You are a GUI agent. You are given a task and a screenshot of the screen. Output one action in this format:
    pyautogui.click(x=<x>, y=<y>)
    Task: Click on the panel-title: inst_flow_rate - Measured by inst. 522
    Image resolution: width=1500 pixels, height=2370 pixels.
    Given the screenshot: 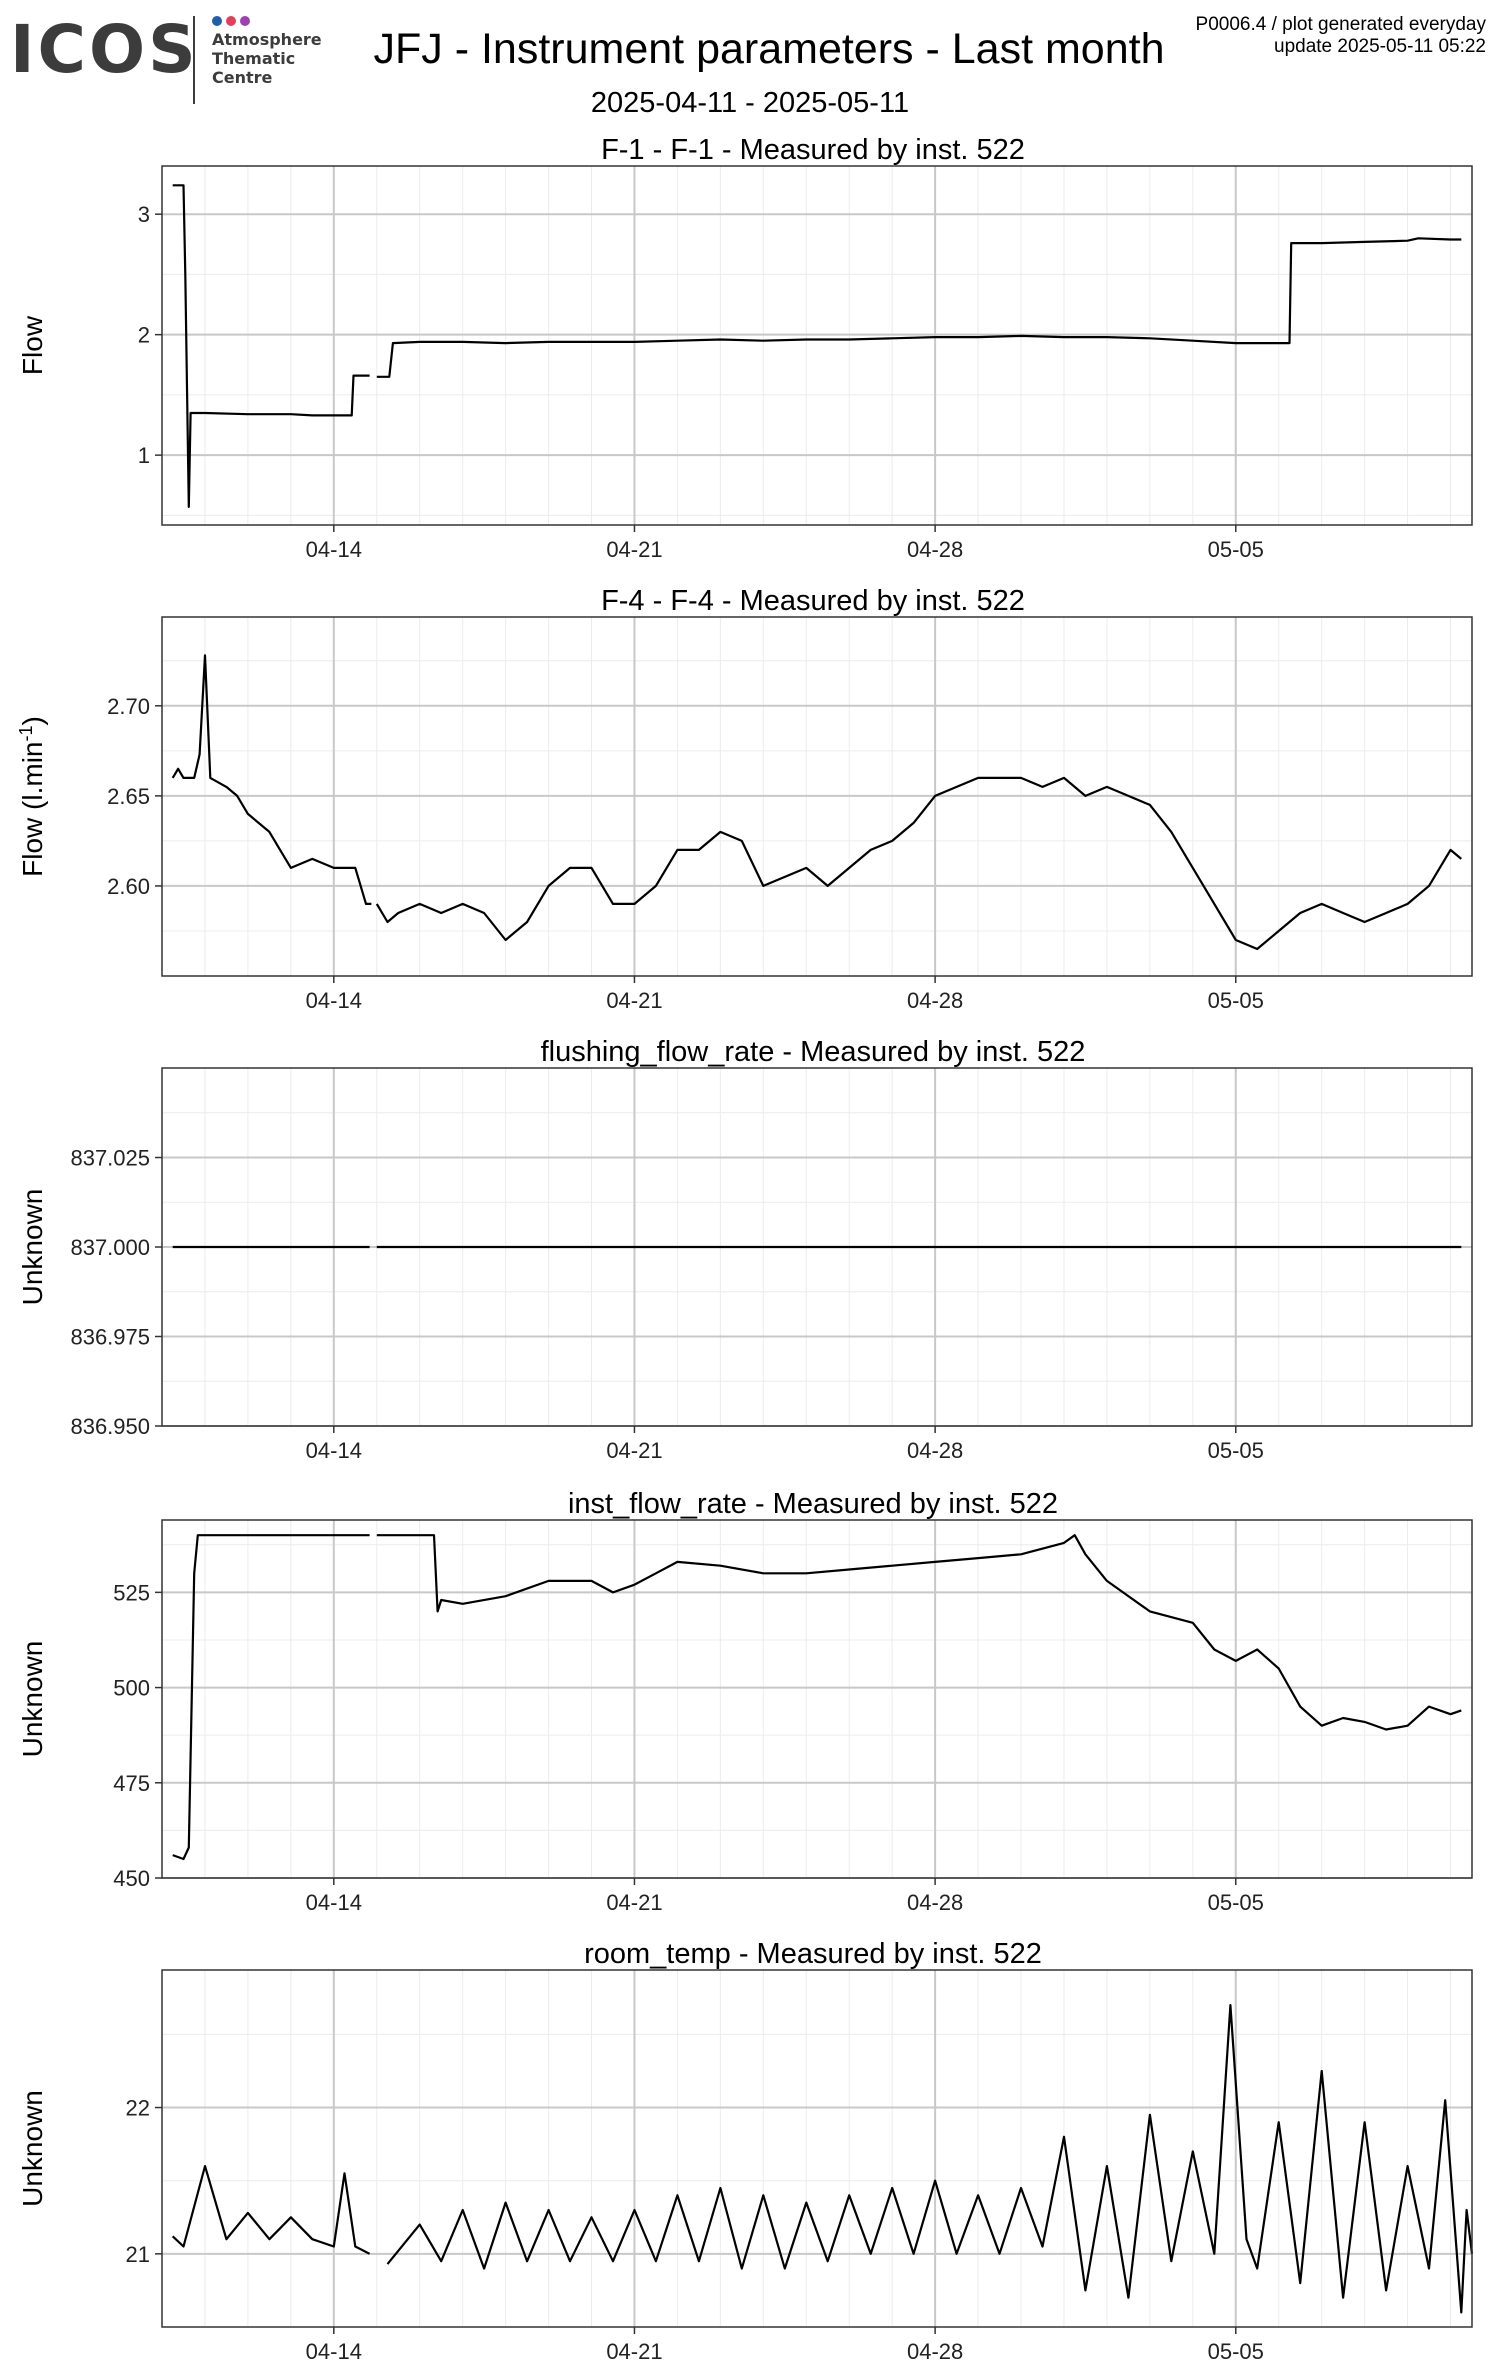 What is the action you would take?
    pyautogui.click(x=813, y=1504)
    